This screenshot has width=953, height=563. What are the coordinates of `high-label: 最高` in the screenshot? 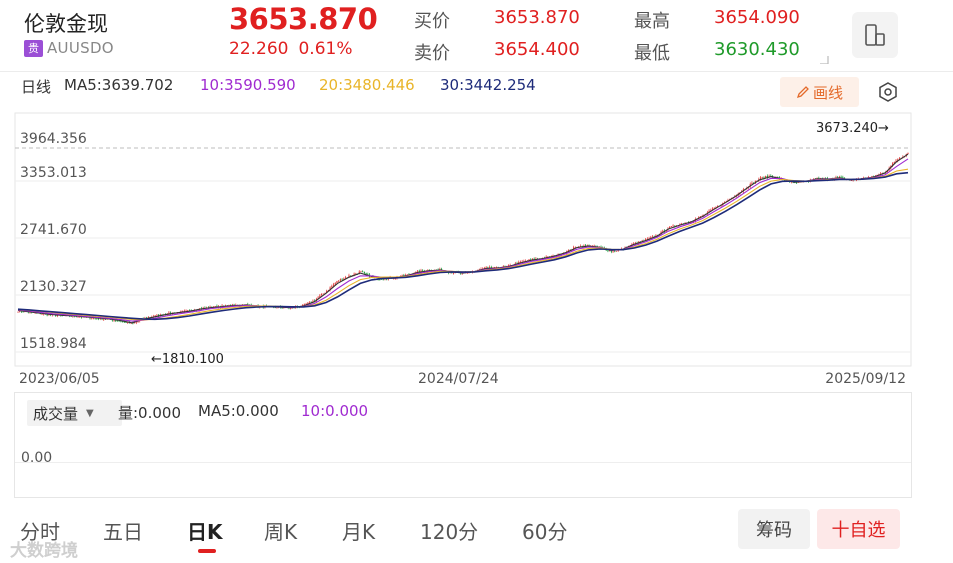 It's located at (652, 21).